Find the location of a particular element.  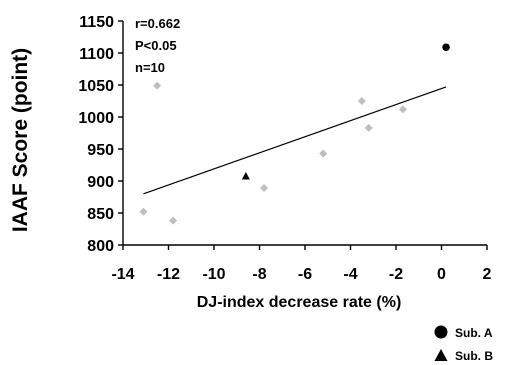

legend-item-sub-b: Sub. B is located at coordinates (463, 356).